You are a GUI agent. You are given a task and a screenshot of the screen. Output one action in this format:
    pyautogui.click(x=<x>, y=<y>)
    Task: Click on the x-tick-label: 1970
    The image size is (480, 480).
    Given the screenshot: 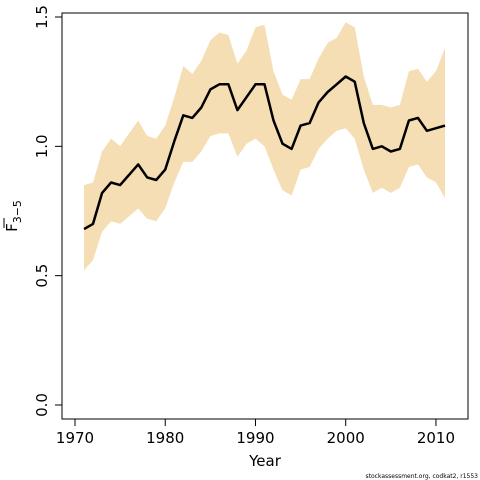 What is the action you would take?
    pyautogui.click(x=75, y=438)
    